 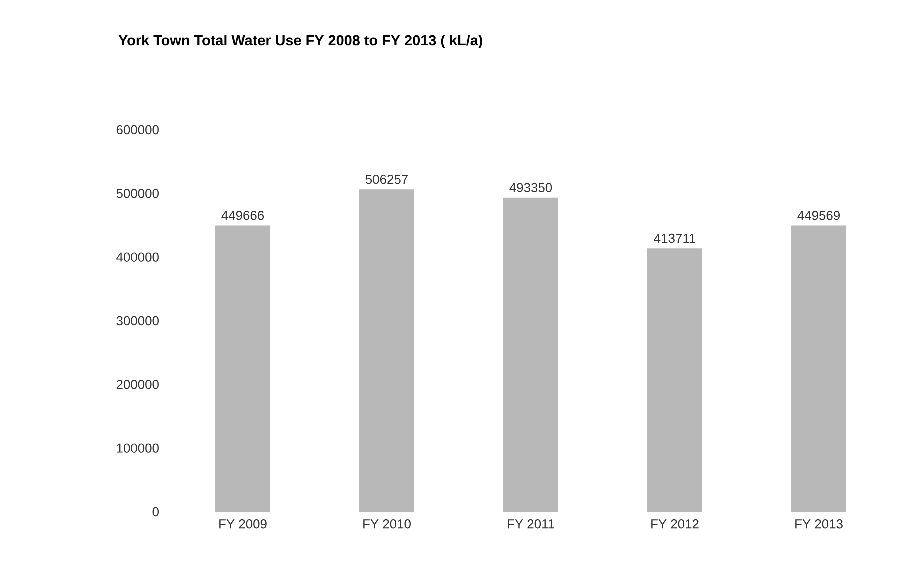 What do you see at coordinates (531, 187) in the screenshot?
I see `data-label: 493350` at bounding box center [531, 187].